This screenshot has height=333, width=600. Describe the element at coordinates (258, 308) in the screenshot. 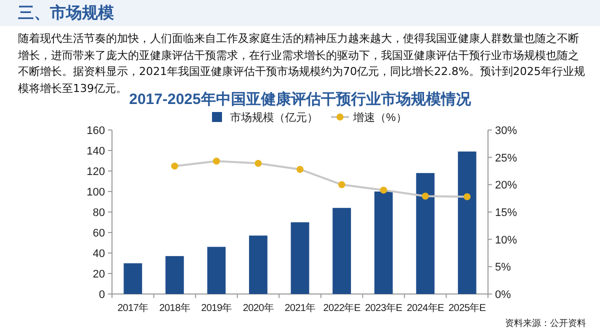

I see `x-tick-label: 2020年` at that location.